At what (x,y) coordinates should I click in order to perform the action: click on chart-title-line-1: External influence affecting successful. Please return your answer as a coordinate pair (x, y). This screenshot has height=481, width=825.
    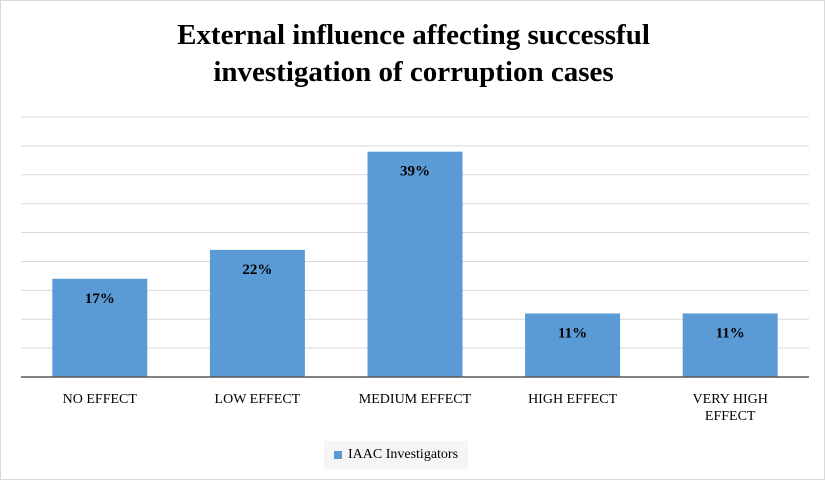
    Looking at the image, I should click on (413, 35).